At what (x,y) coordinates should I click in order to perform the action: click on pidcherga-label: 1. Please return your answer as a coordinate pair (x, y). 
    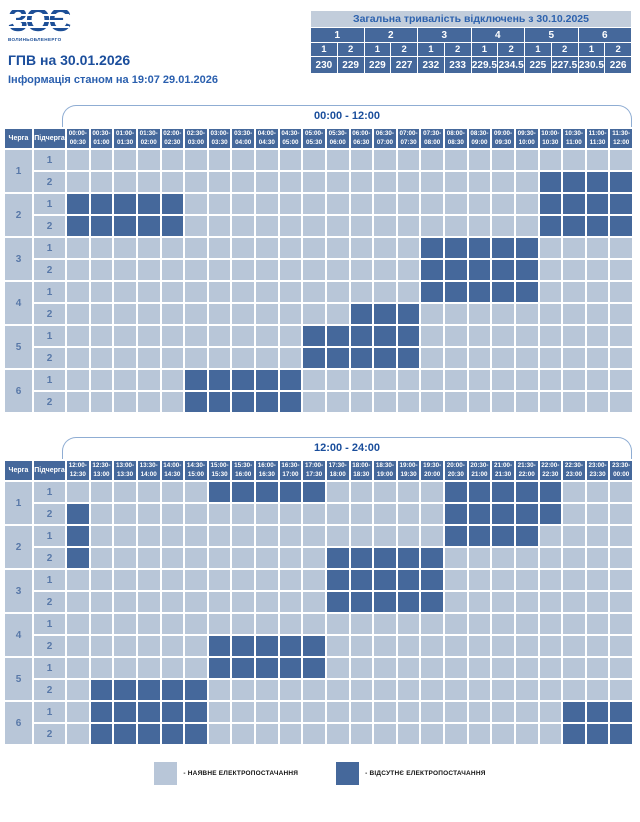
    Looking at the image, I should click on (49, 712).